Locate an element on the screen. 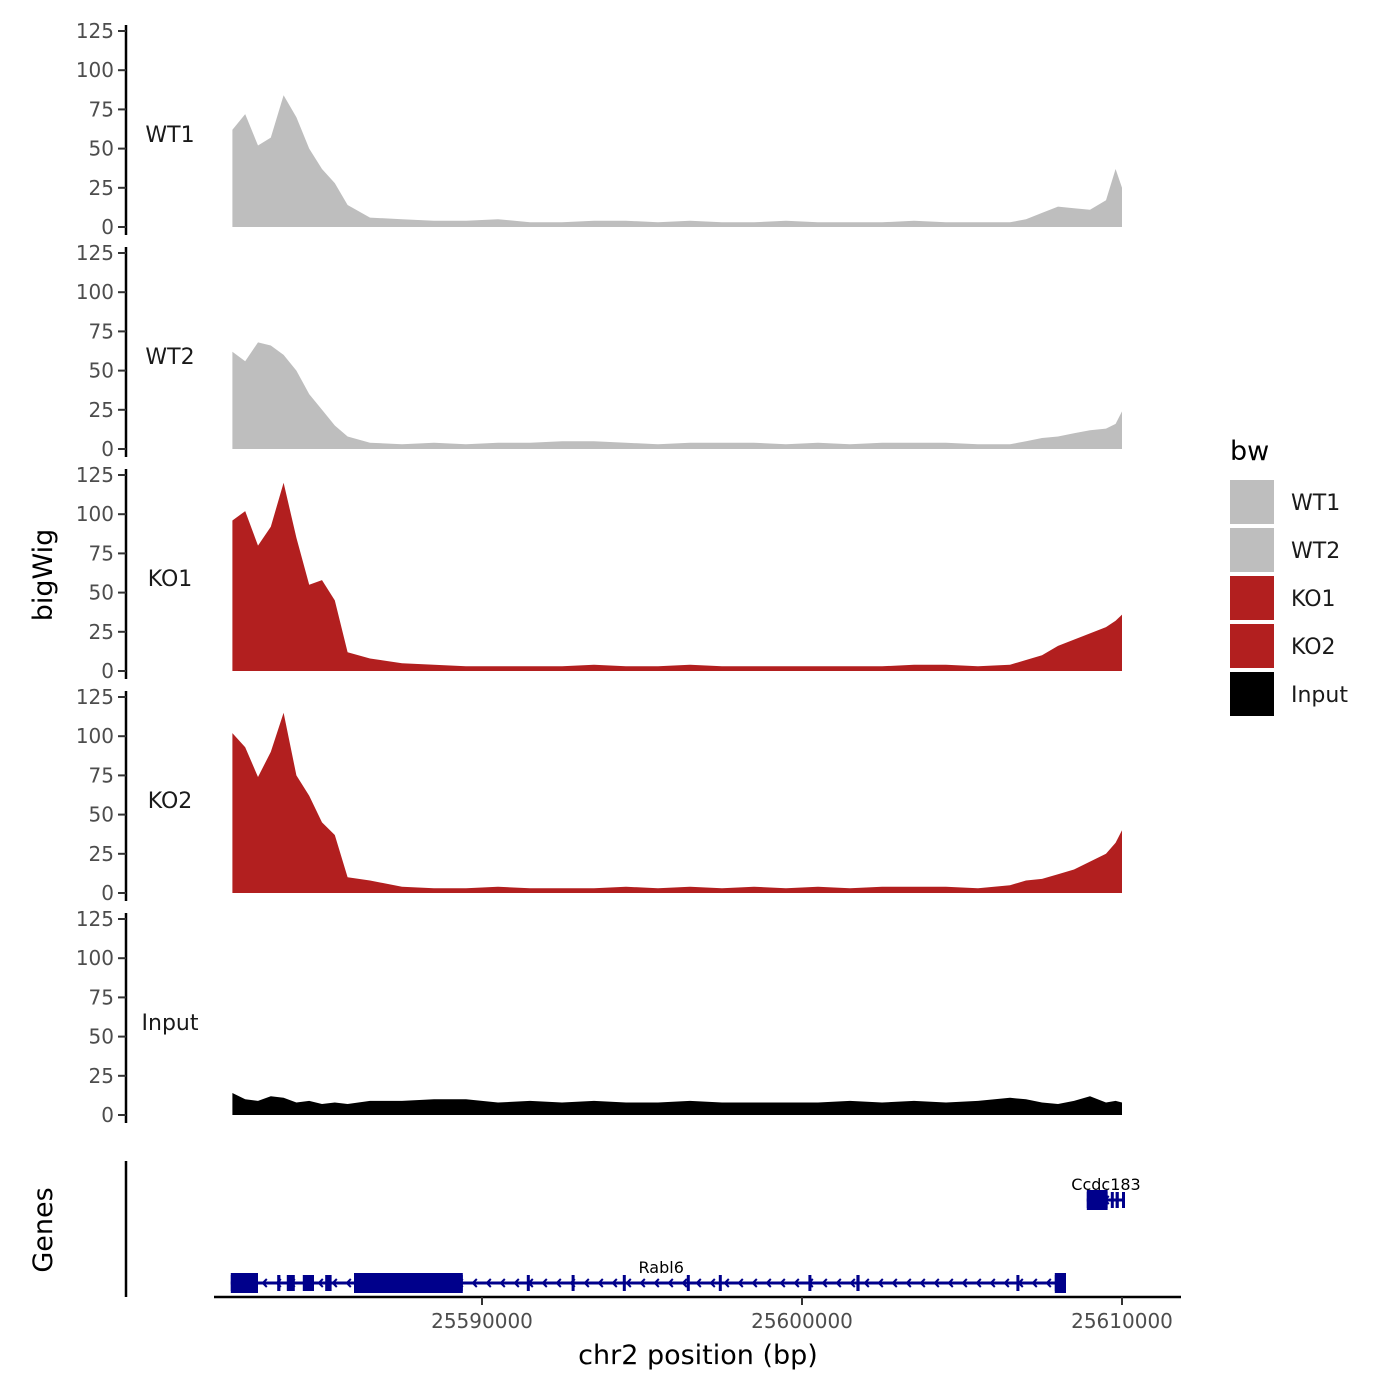  gene-rabl6: Rabl6 is located at coordinates (648, 1275).